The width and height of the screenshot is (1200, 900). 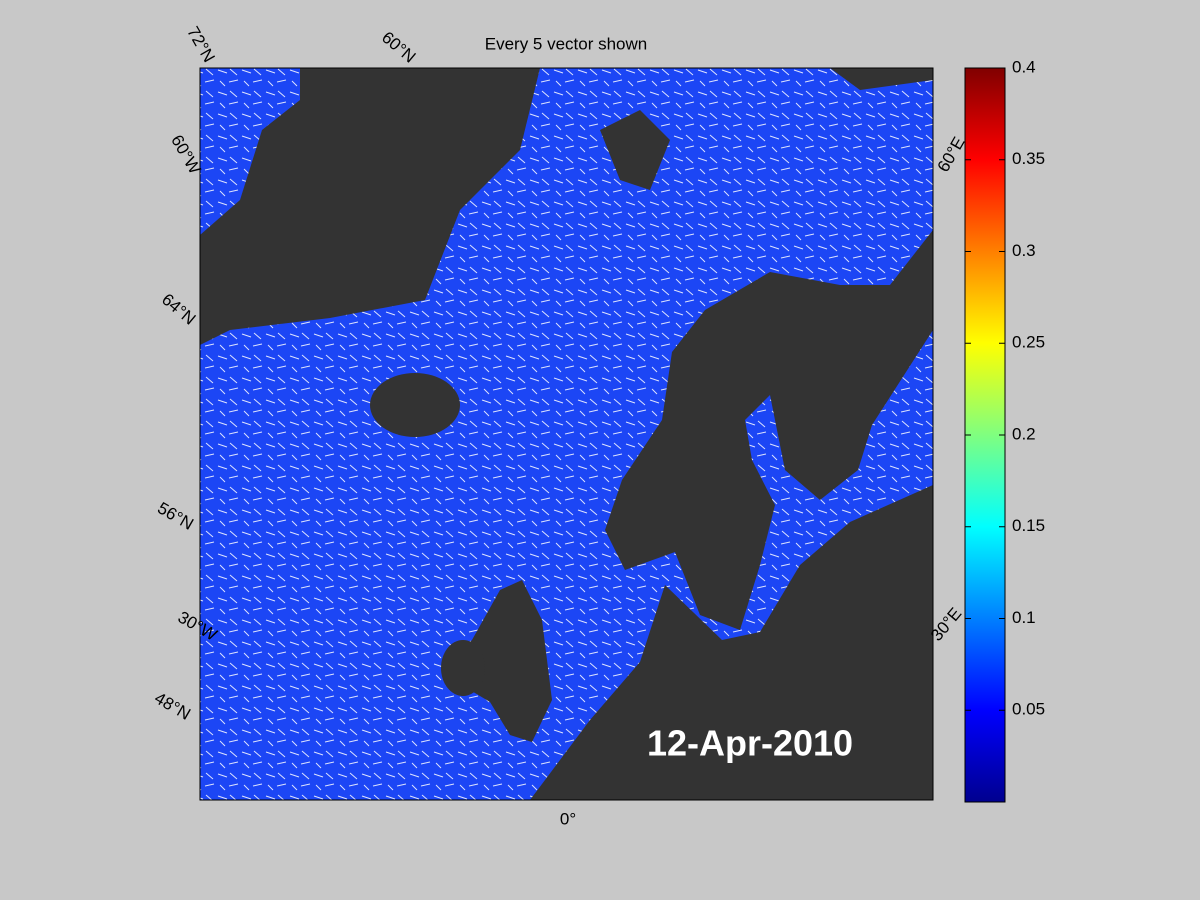 I want to click on colorbar-tick-label: 0.05, so click(x=1028, y=709).